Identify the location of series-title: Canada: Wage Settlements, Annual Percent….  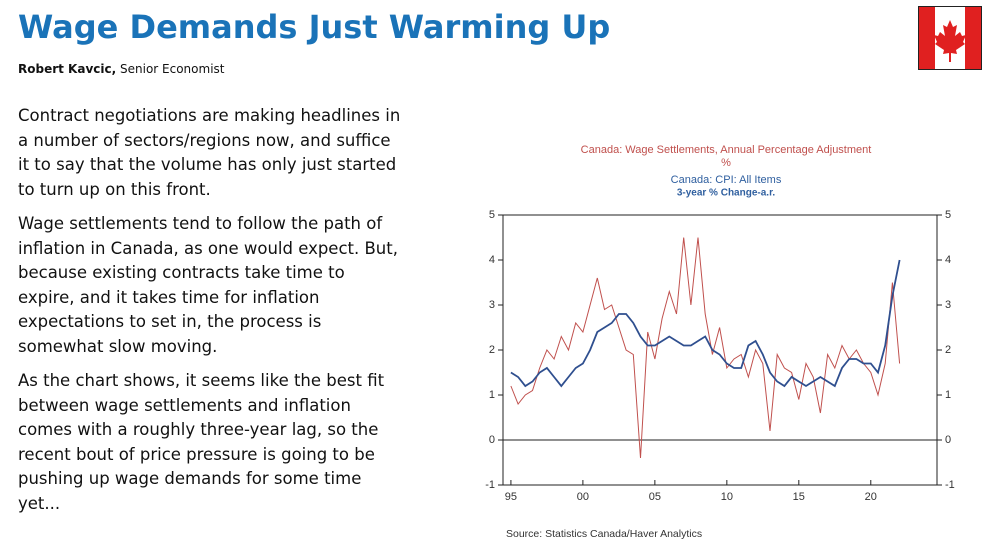
(726, 150).